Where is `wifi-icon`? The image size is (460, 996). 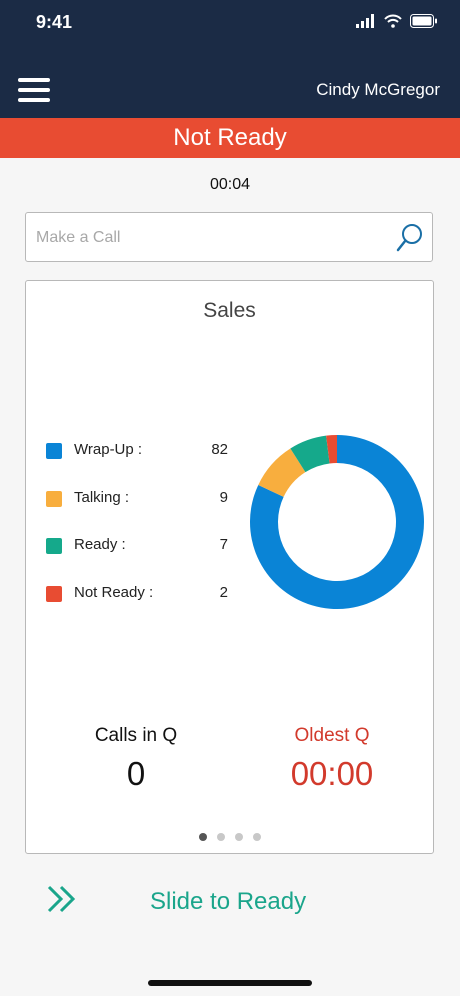 wifi-icon is located at coordinates (393, 21).